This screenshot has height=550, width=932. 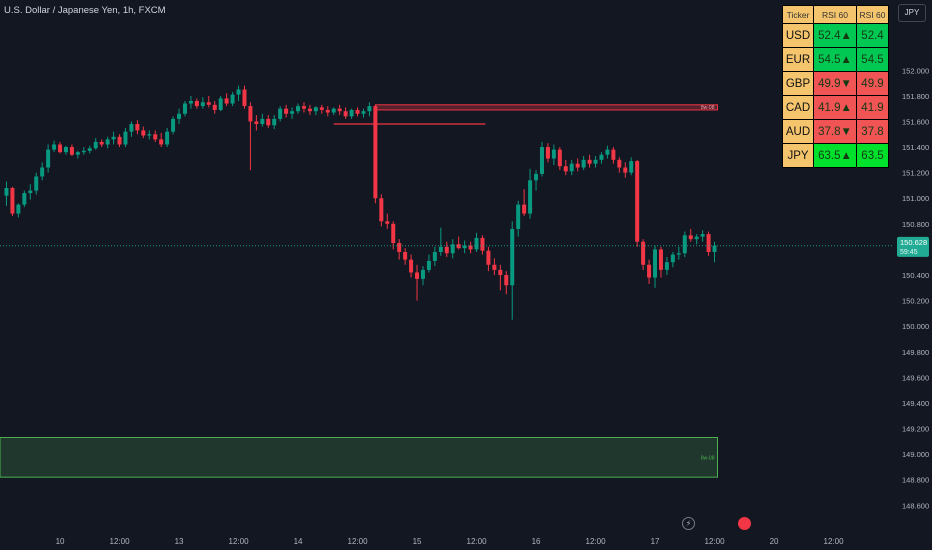 I want to click on rsi-value: 54.5, so click(x=829, y=59).